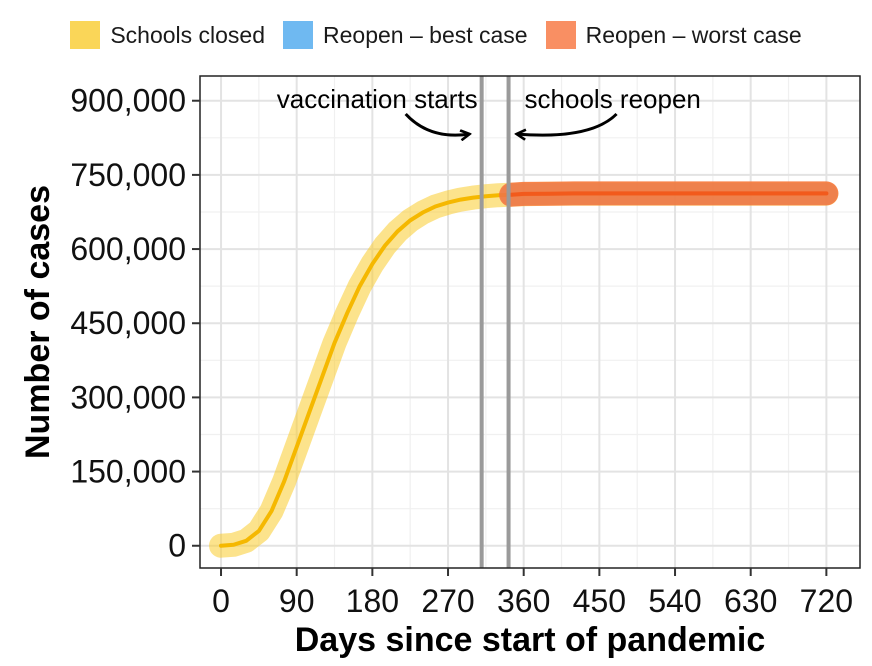 The height and width of the screenshot is (666, 872). I want to click on legend-item: Reopen – worst case, so click(673, 35).